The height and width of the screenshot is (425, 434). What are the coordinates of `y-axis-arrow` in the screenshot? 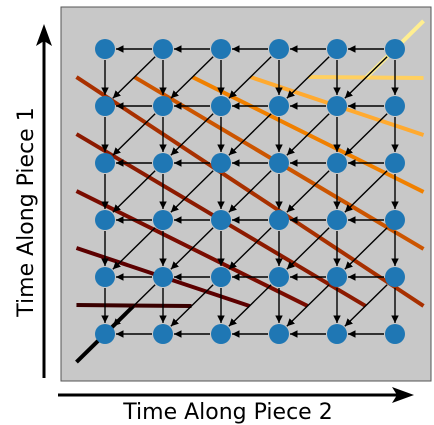 It's located at (44, 201).